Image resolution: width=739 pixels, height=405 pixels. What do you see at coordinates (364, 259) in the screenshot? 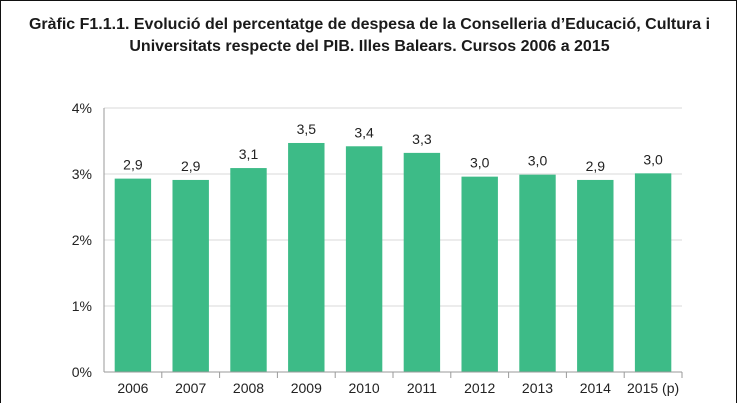
I see `bar-2010` at bounding box center [364, 259].